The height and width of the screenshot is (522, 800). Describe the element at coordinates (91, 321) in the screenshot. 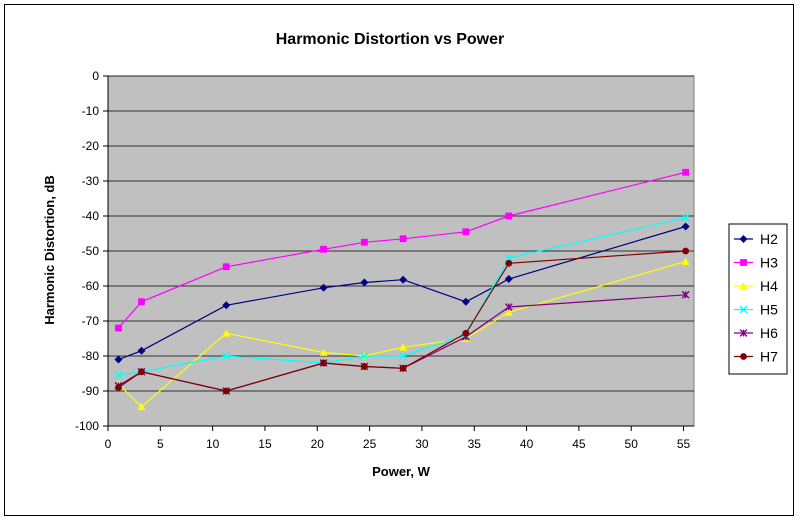

I see `y-tick-label: -70` at that location.